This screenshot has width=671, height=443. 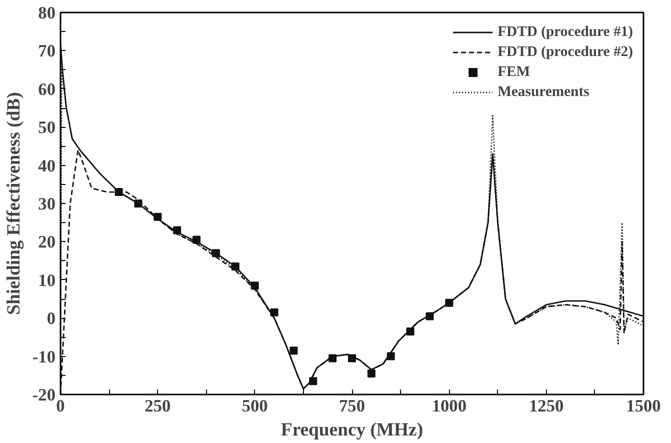 I want to click on legend-label: FEM, so click(x=514, y=72).